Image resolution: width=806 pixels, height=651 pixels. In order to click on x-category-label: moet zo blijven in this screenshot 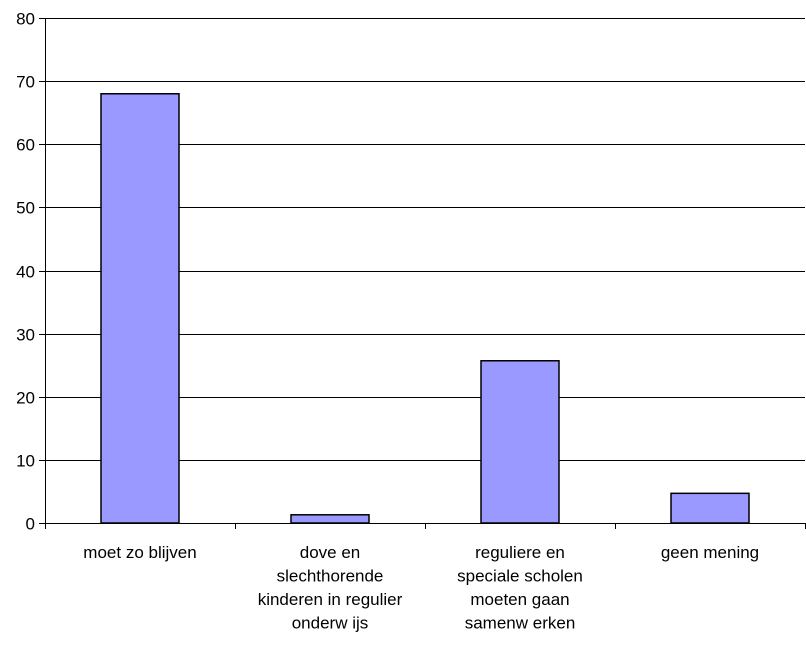, I will do `click(139, 552)`.